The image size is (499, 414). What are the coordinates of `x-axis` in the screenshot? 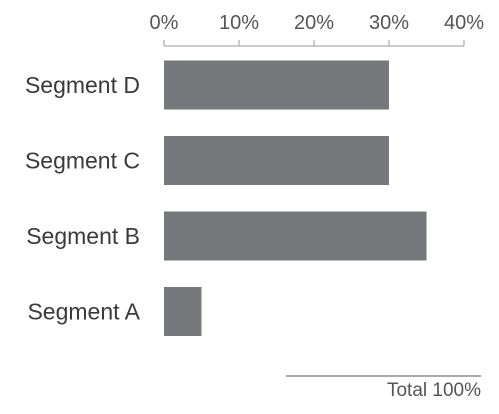 It's located at (314, 43).